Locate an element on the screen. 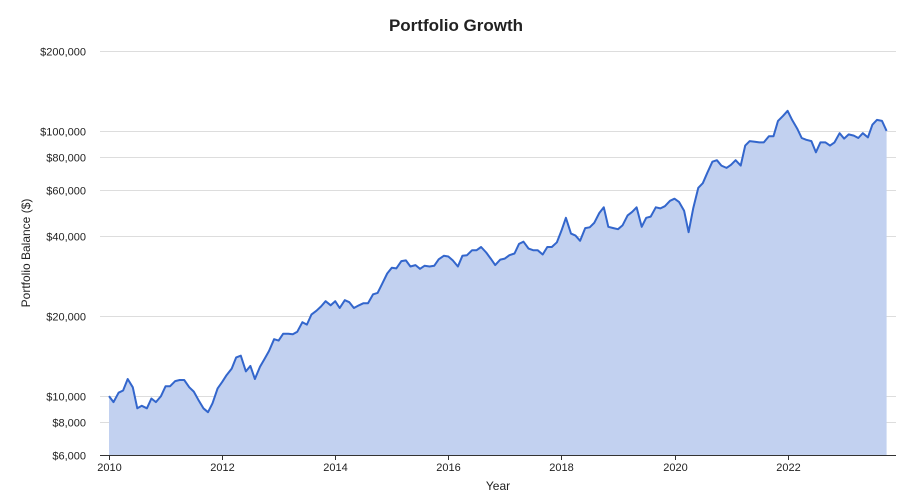 The height and width of the screenshot is (498, 904). x-tick-label: 2012 is located at coordinates (222, 468).